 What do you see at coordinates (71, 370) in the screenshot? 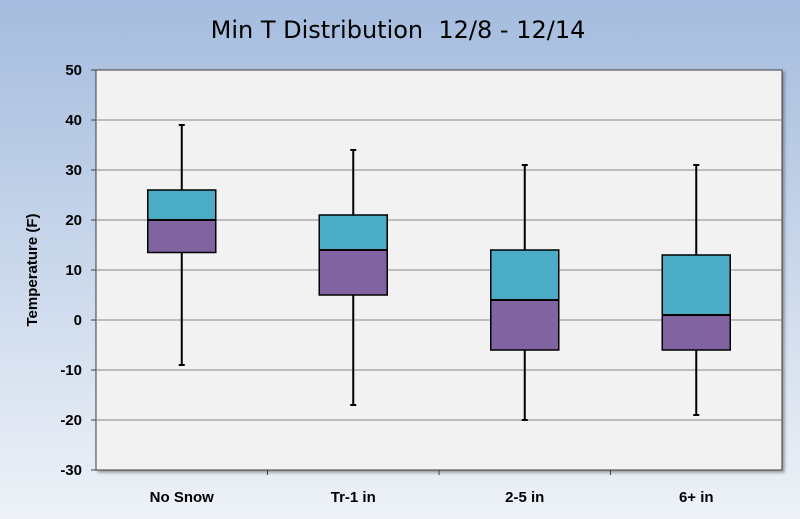
I see `y-tick-label: -10` at bounding box center [71, 370].